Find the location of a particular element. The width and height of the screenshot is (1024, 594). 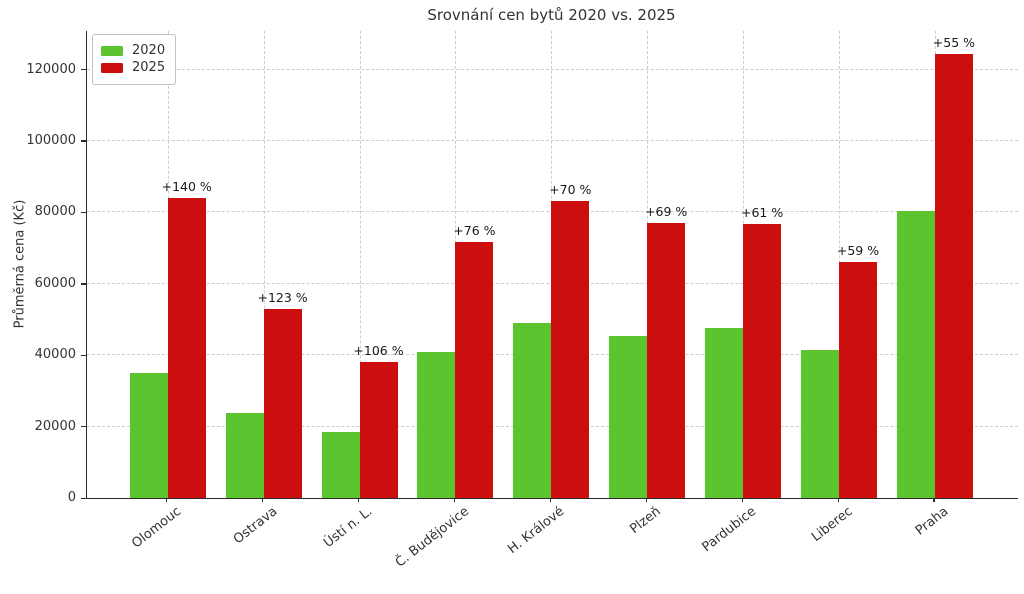

bar-2020-Pardubice is located at coordinates (724, 412).